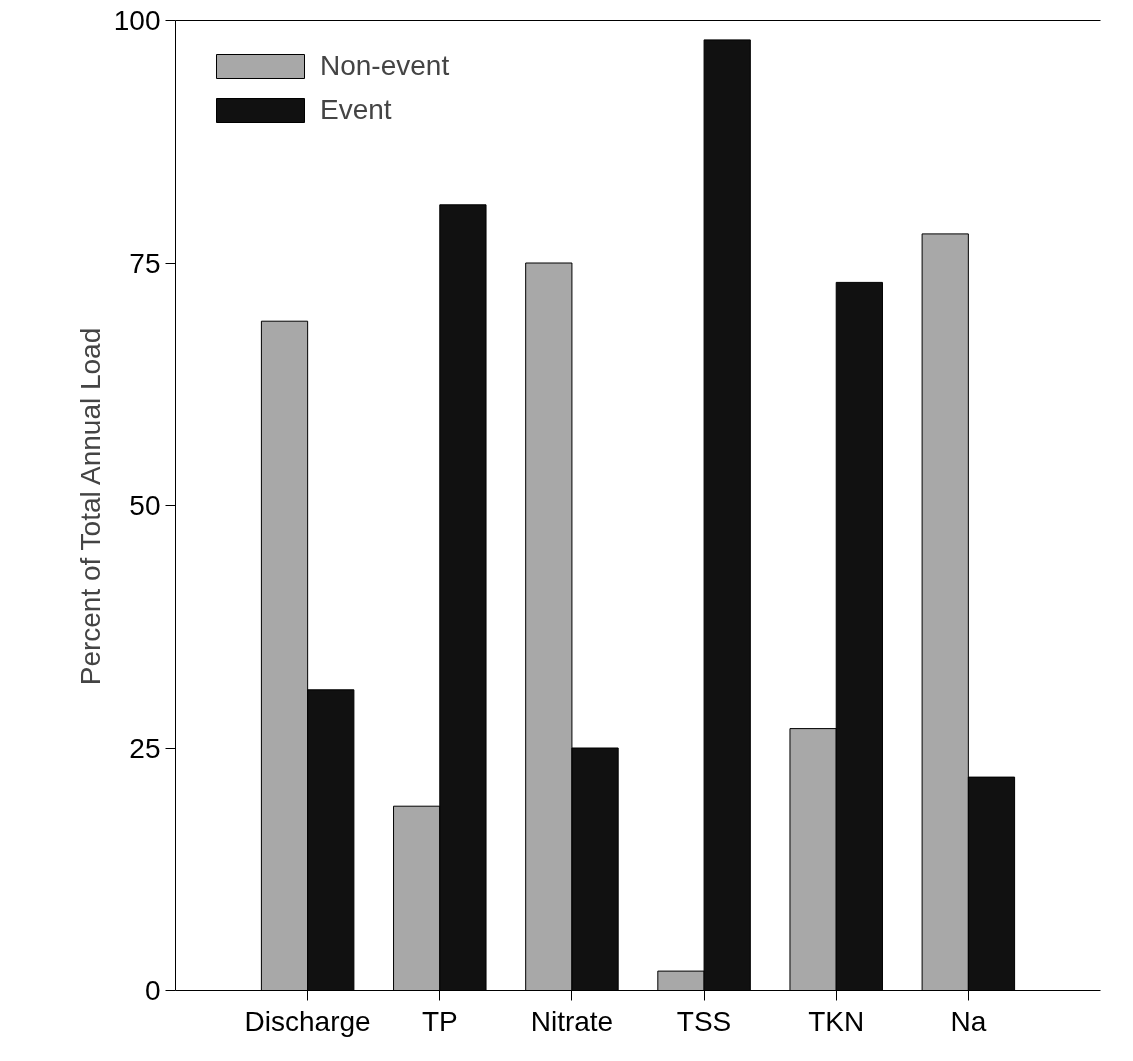 This screenshot has width=1133, height=1061. What do you see at coordinates (704, 1021) in the screenshot?
I see `x-tick-label: TSS` at bounding box center [704, 1021].